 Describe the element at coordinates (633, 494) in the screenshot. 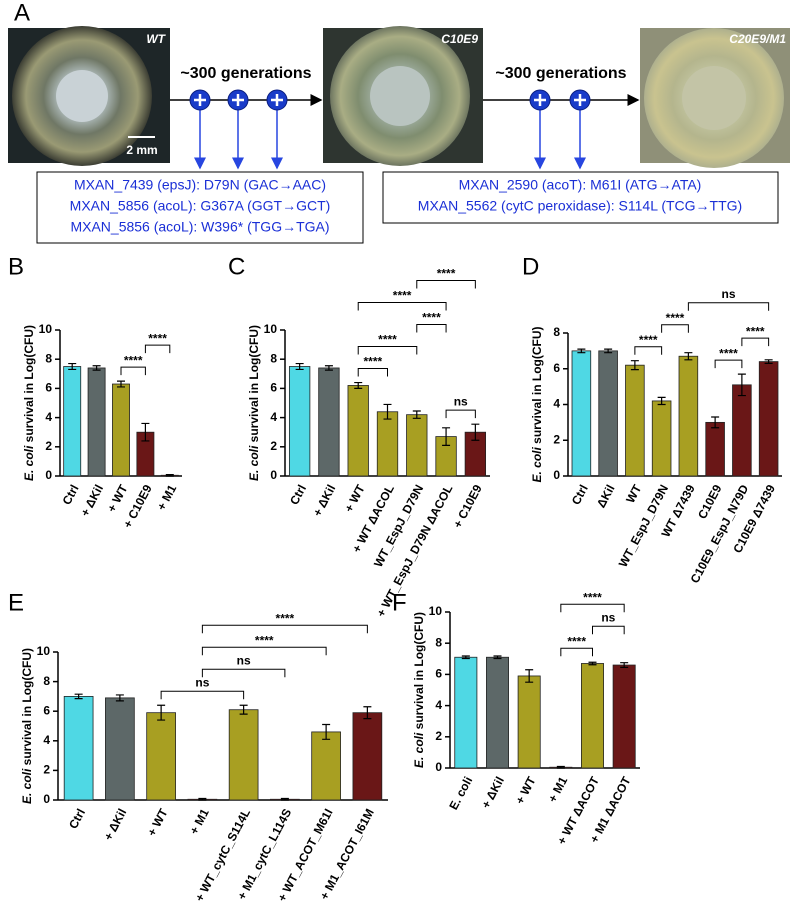

I see `x-tick-label: WT` at that location.